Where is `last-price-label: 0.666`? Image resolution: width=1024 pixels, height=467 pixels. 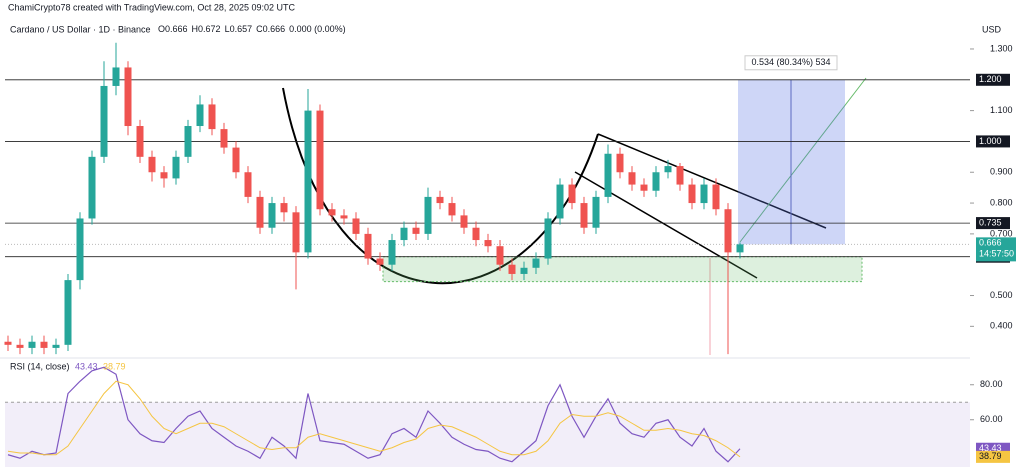 last-price-label: 0.666 is located at coordinates (990, 243).